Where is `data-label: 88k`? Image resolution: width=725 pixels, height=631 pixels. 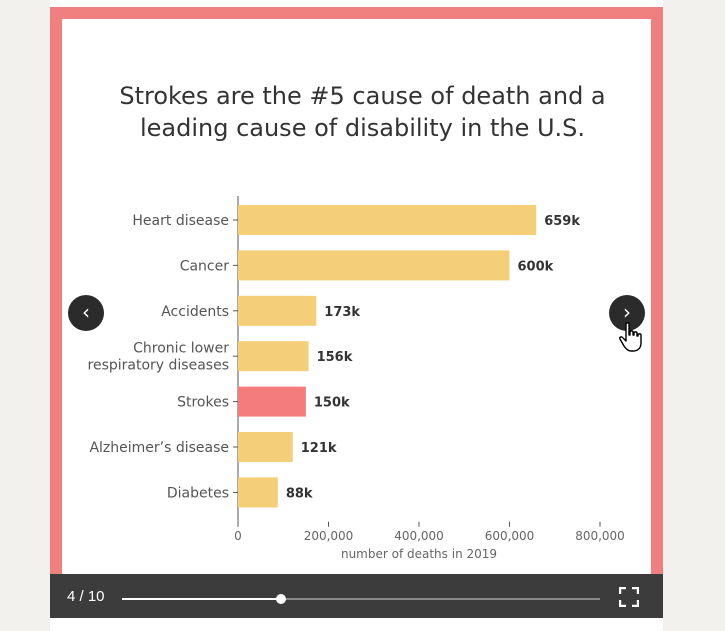 data-label: 88k is located at coordinates (299, 493).